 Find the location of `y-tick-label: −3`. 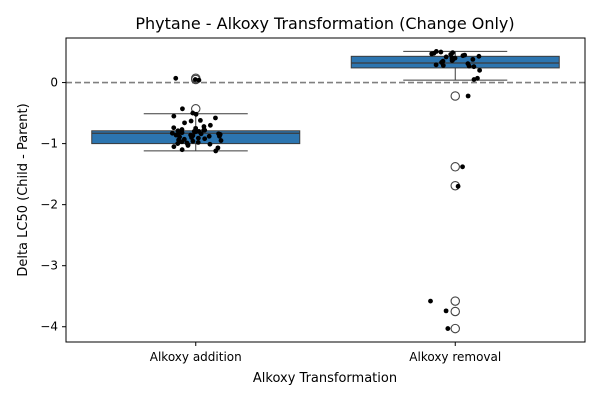

y-tick-label: −3 is located at coordinates (49, 266).